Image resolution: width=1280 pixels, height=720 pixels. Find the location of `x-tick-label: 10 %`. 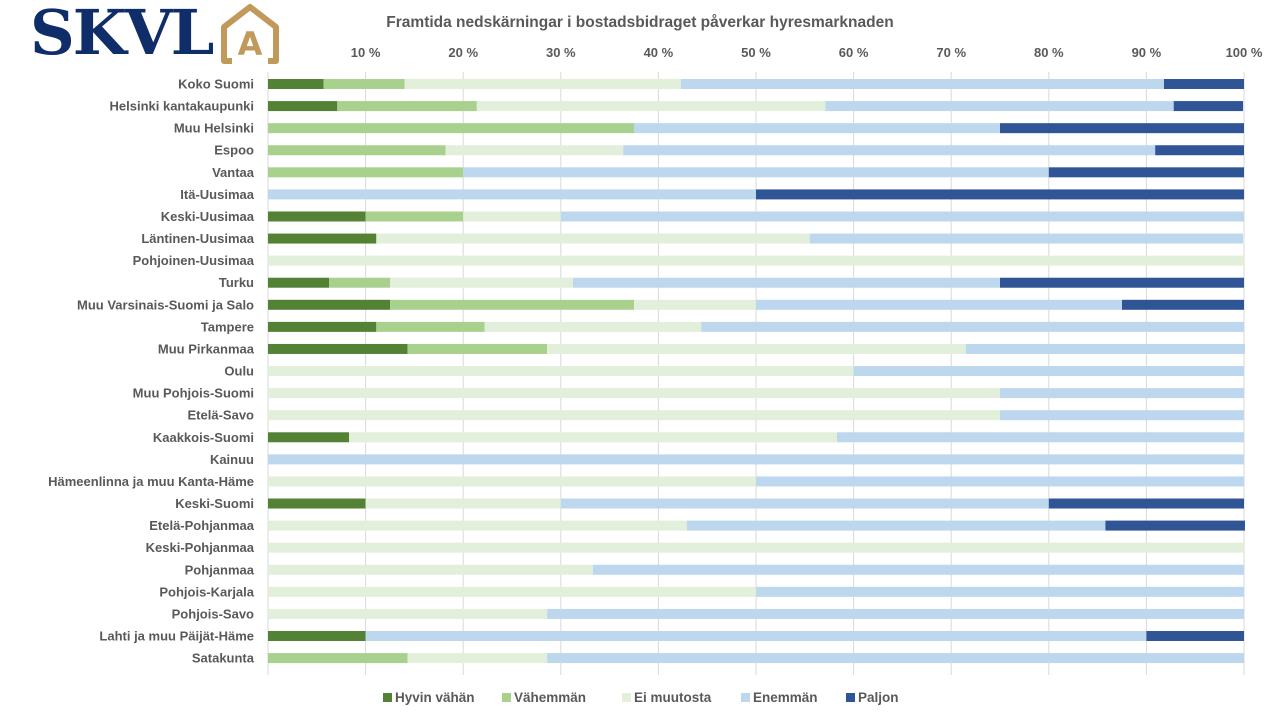

x-tick-label: 10 % is located at coordinates (366, 52).